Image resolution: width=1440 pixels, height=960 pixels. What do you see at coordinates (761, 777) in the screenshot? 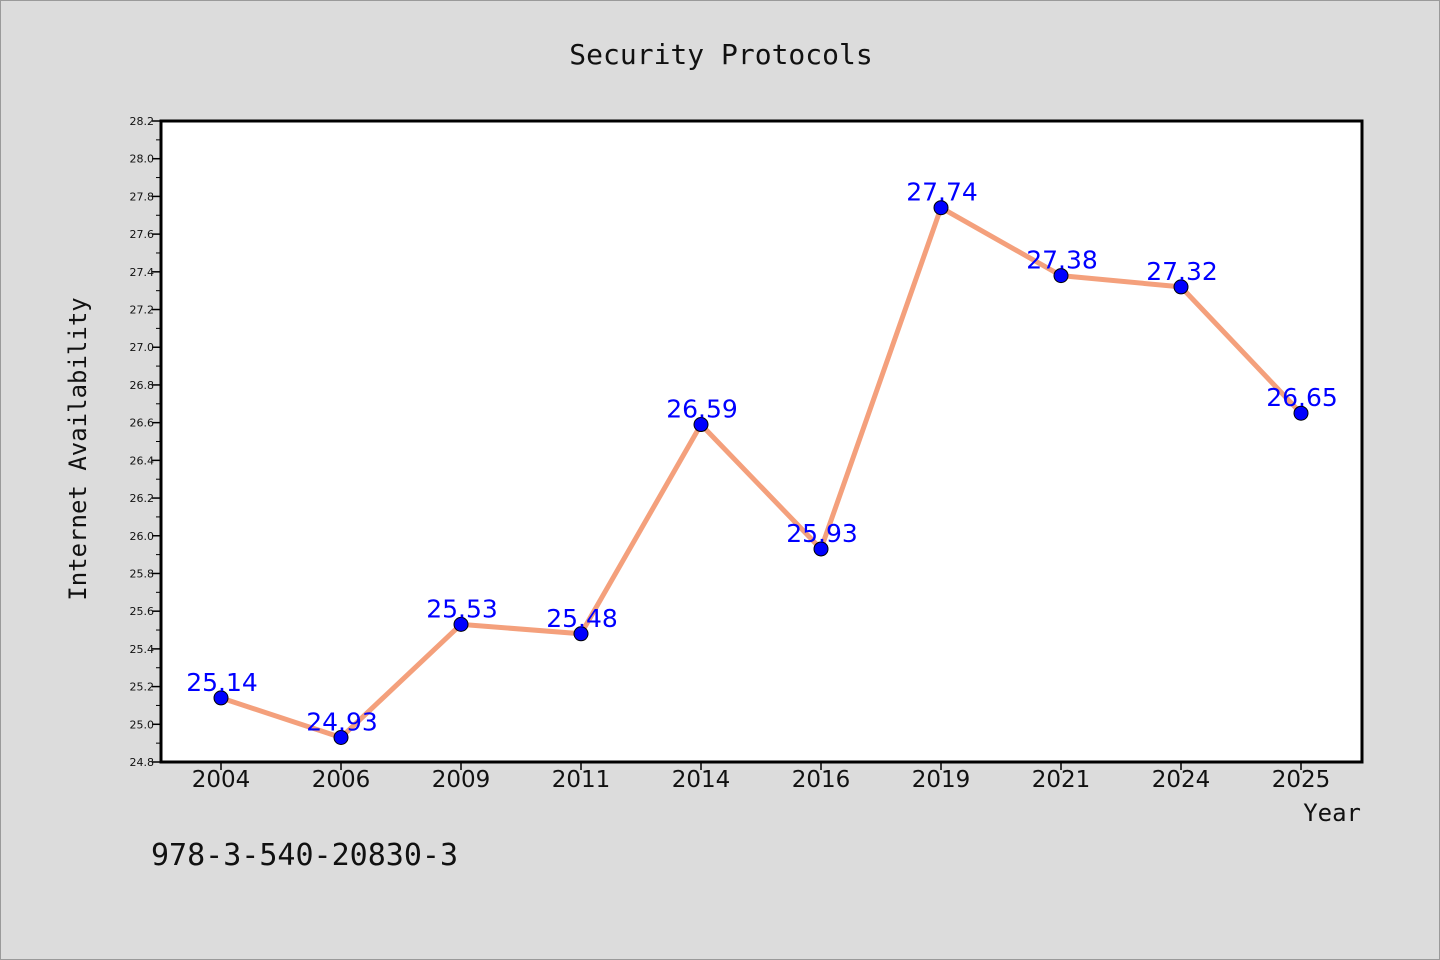
I see `x-axis: 2004 2006 2009 2011 2014 2016 2019 2021 2024 2025` at bounding box center [761, 777].